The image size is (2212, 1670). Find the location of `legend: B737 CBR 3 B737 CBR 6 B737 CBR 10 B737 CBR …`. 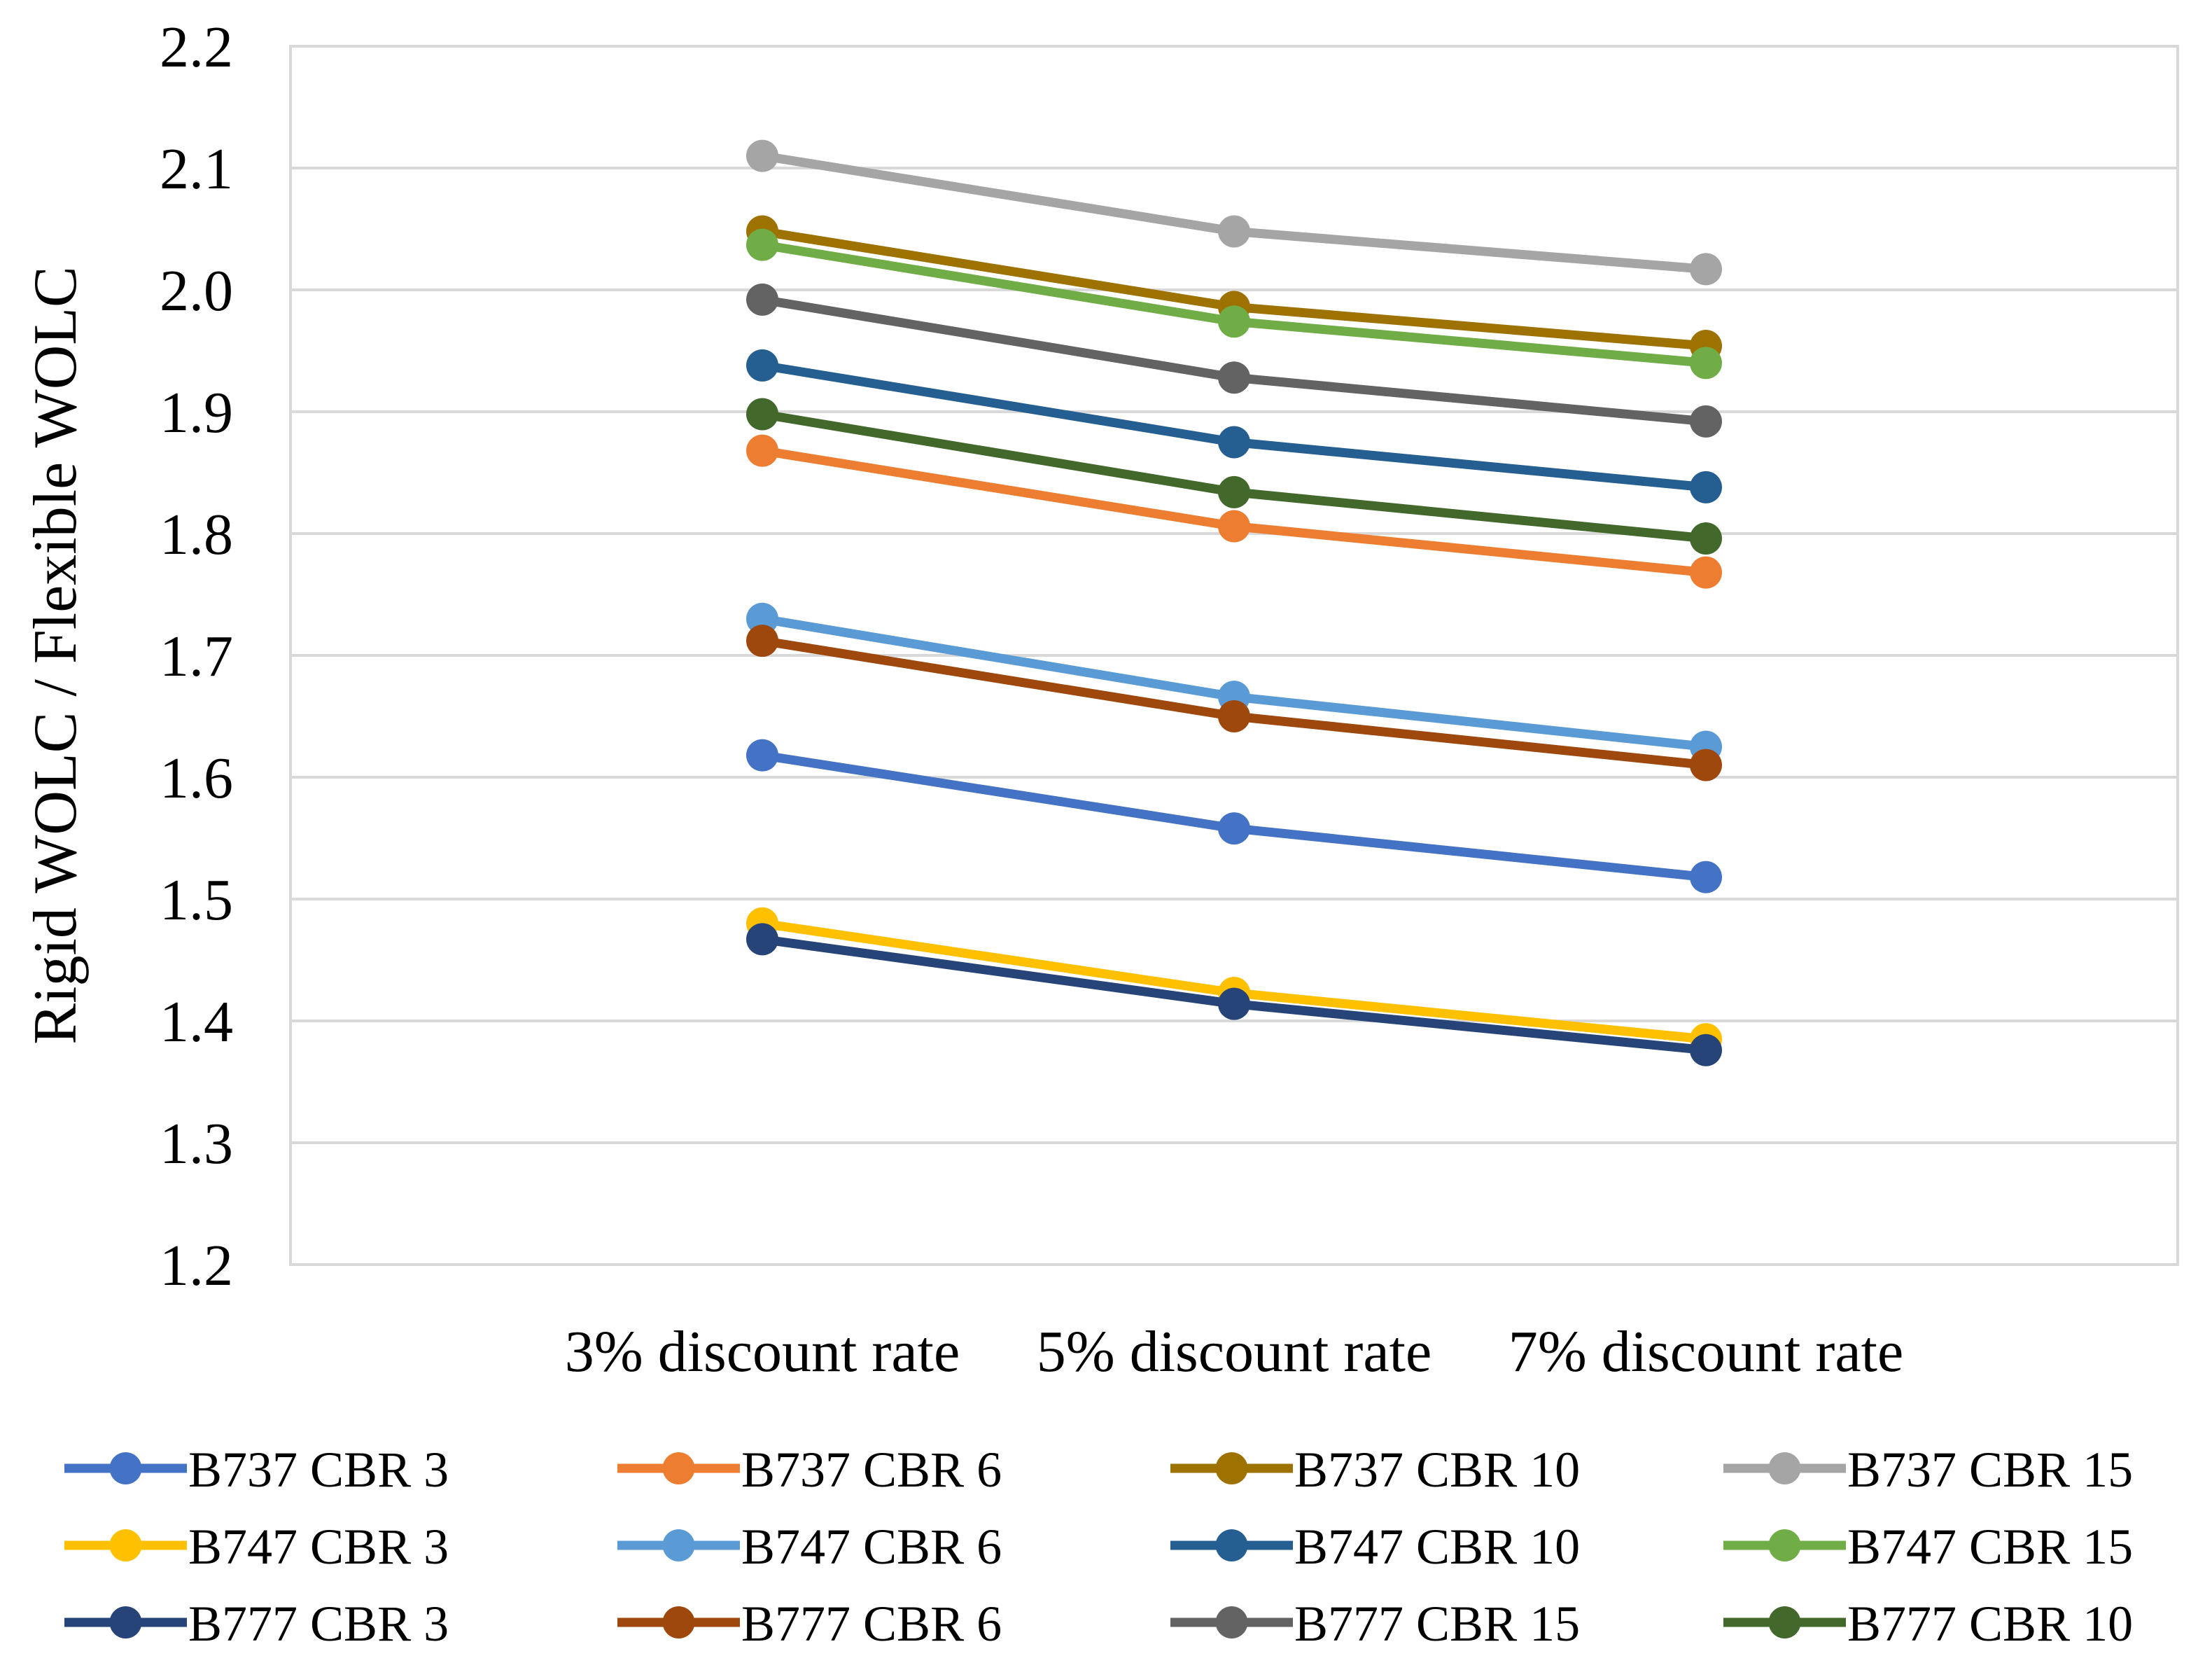

legend: B737 CBR 3 B737 CBR 6 B737 CBR 10 B737 CBR … is located at coordinates (1098, 1547).